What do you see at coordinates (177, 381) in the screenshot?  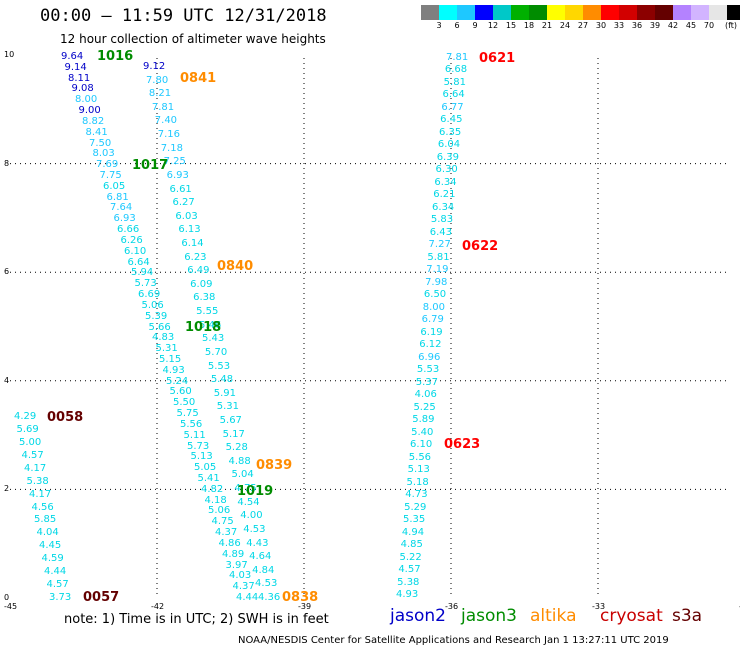 I see `wave-height-label: 5.24` at bounding box center [177, 381].